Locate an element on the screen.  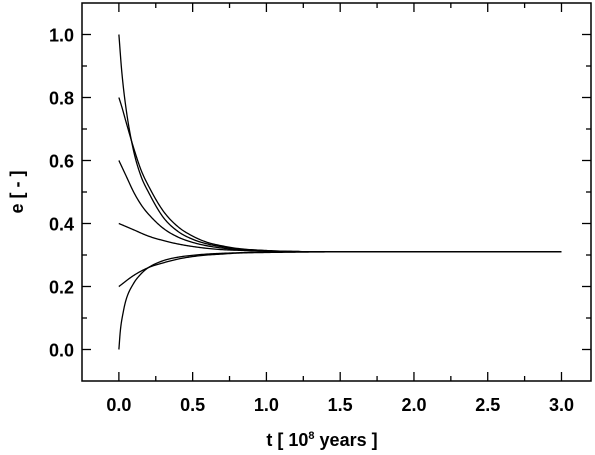
x-tick-label: 1.5 is located at coordinates (340, 405).